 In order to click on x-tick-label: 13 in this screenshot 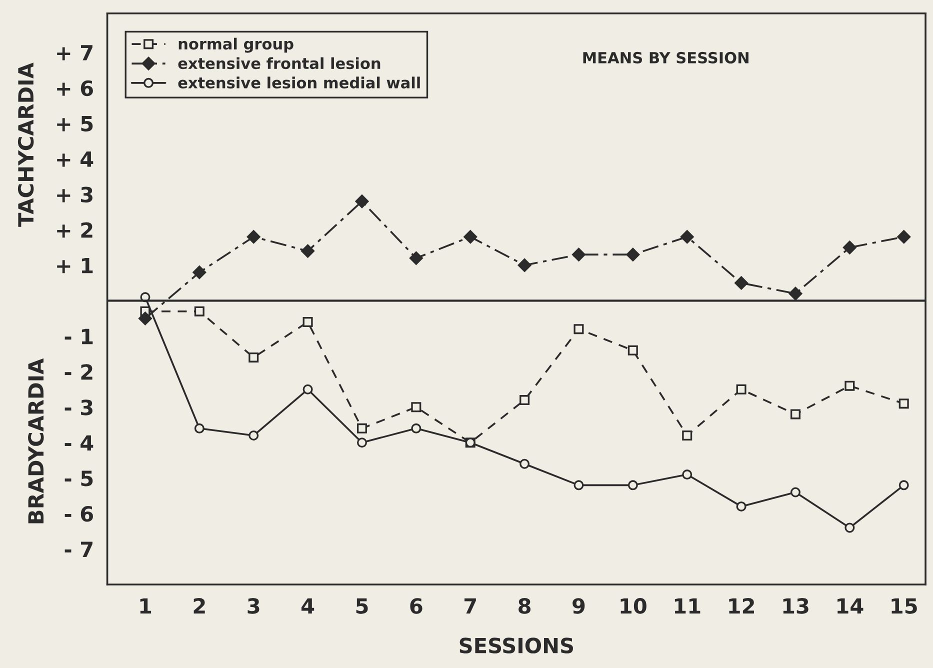, I will do `click(795, 606)`.